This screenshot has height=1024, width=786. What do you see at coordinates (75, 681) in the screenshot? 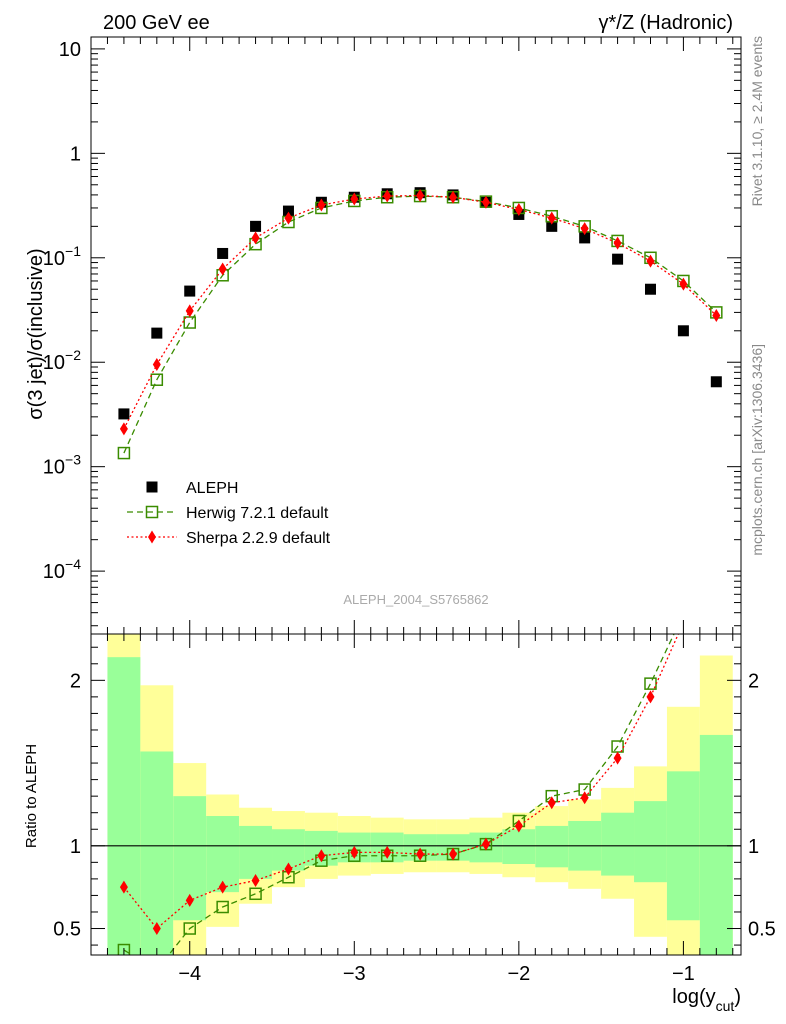
I see `ratio-y-tick-label: 2` at bounding box center [75, 681].